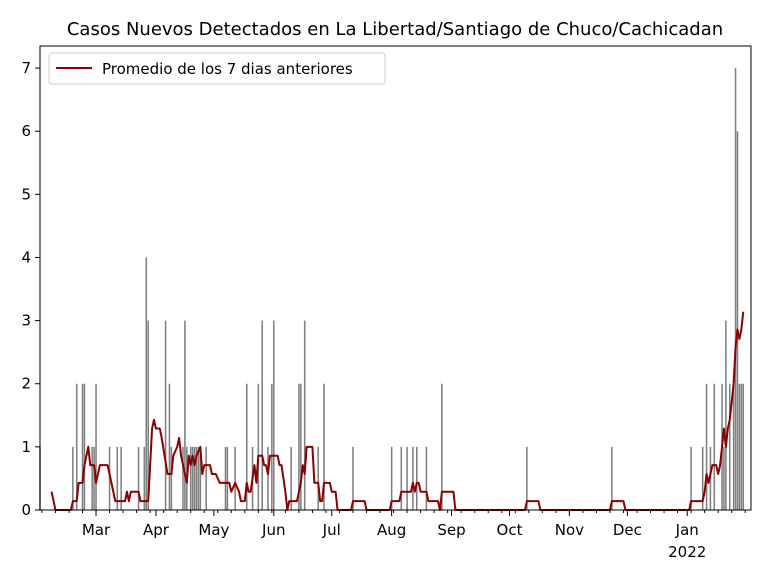 Image resolution: width=768 pixels, height=576 pixels. What do you see at coordinates (569, 530) in the screenshot?
I see `x-tick-label: Nov` at bounding box center [569, 530].